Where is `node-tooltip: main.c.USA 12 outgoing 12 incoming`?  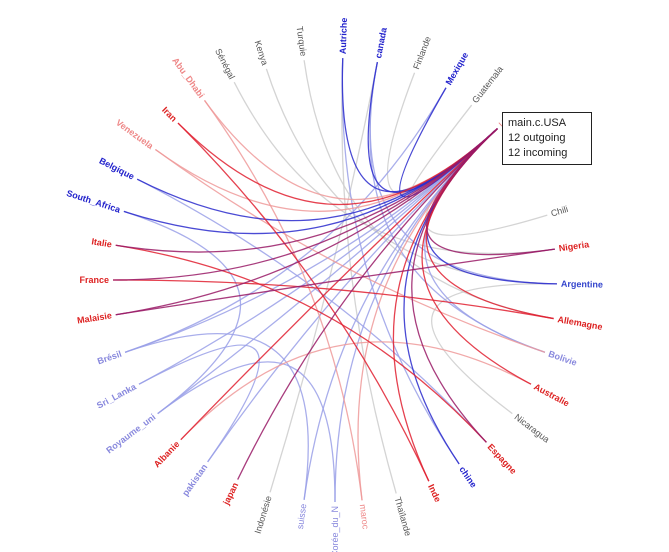 node-tooltip: main.c.USA 12 outgoing 12 incoming is located at coordinates (547, 138).